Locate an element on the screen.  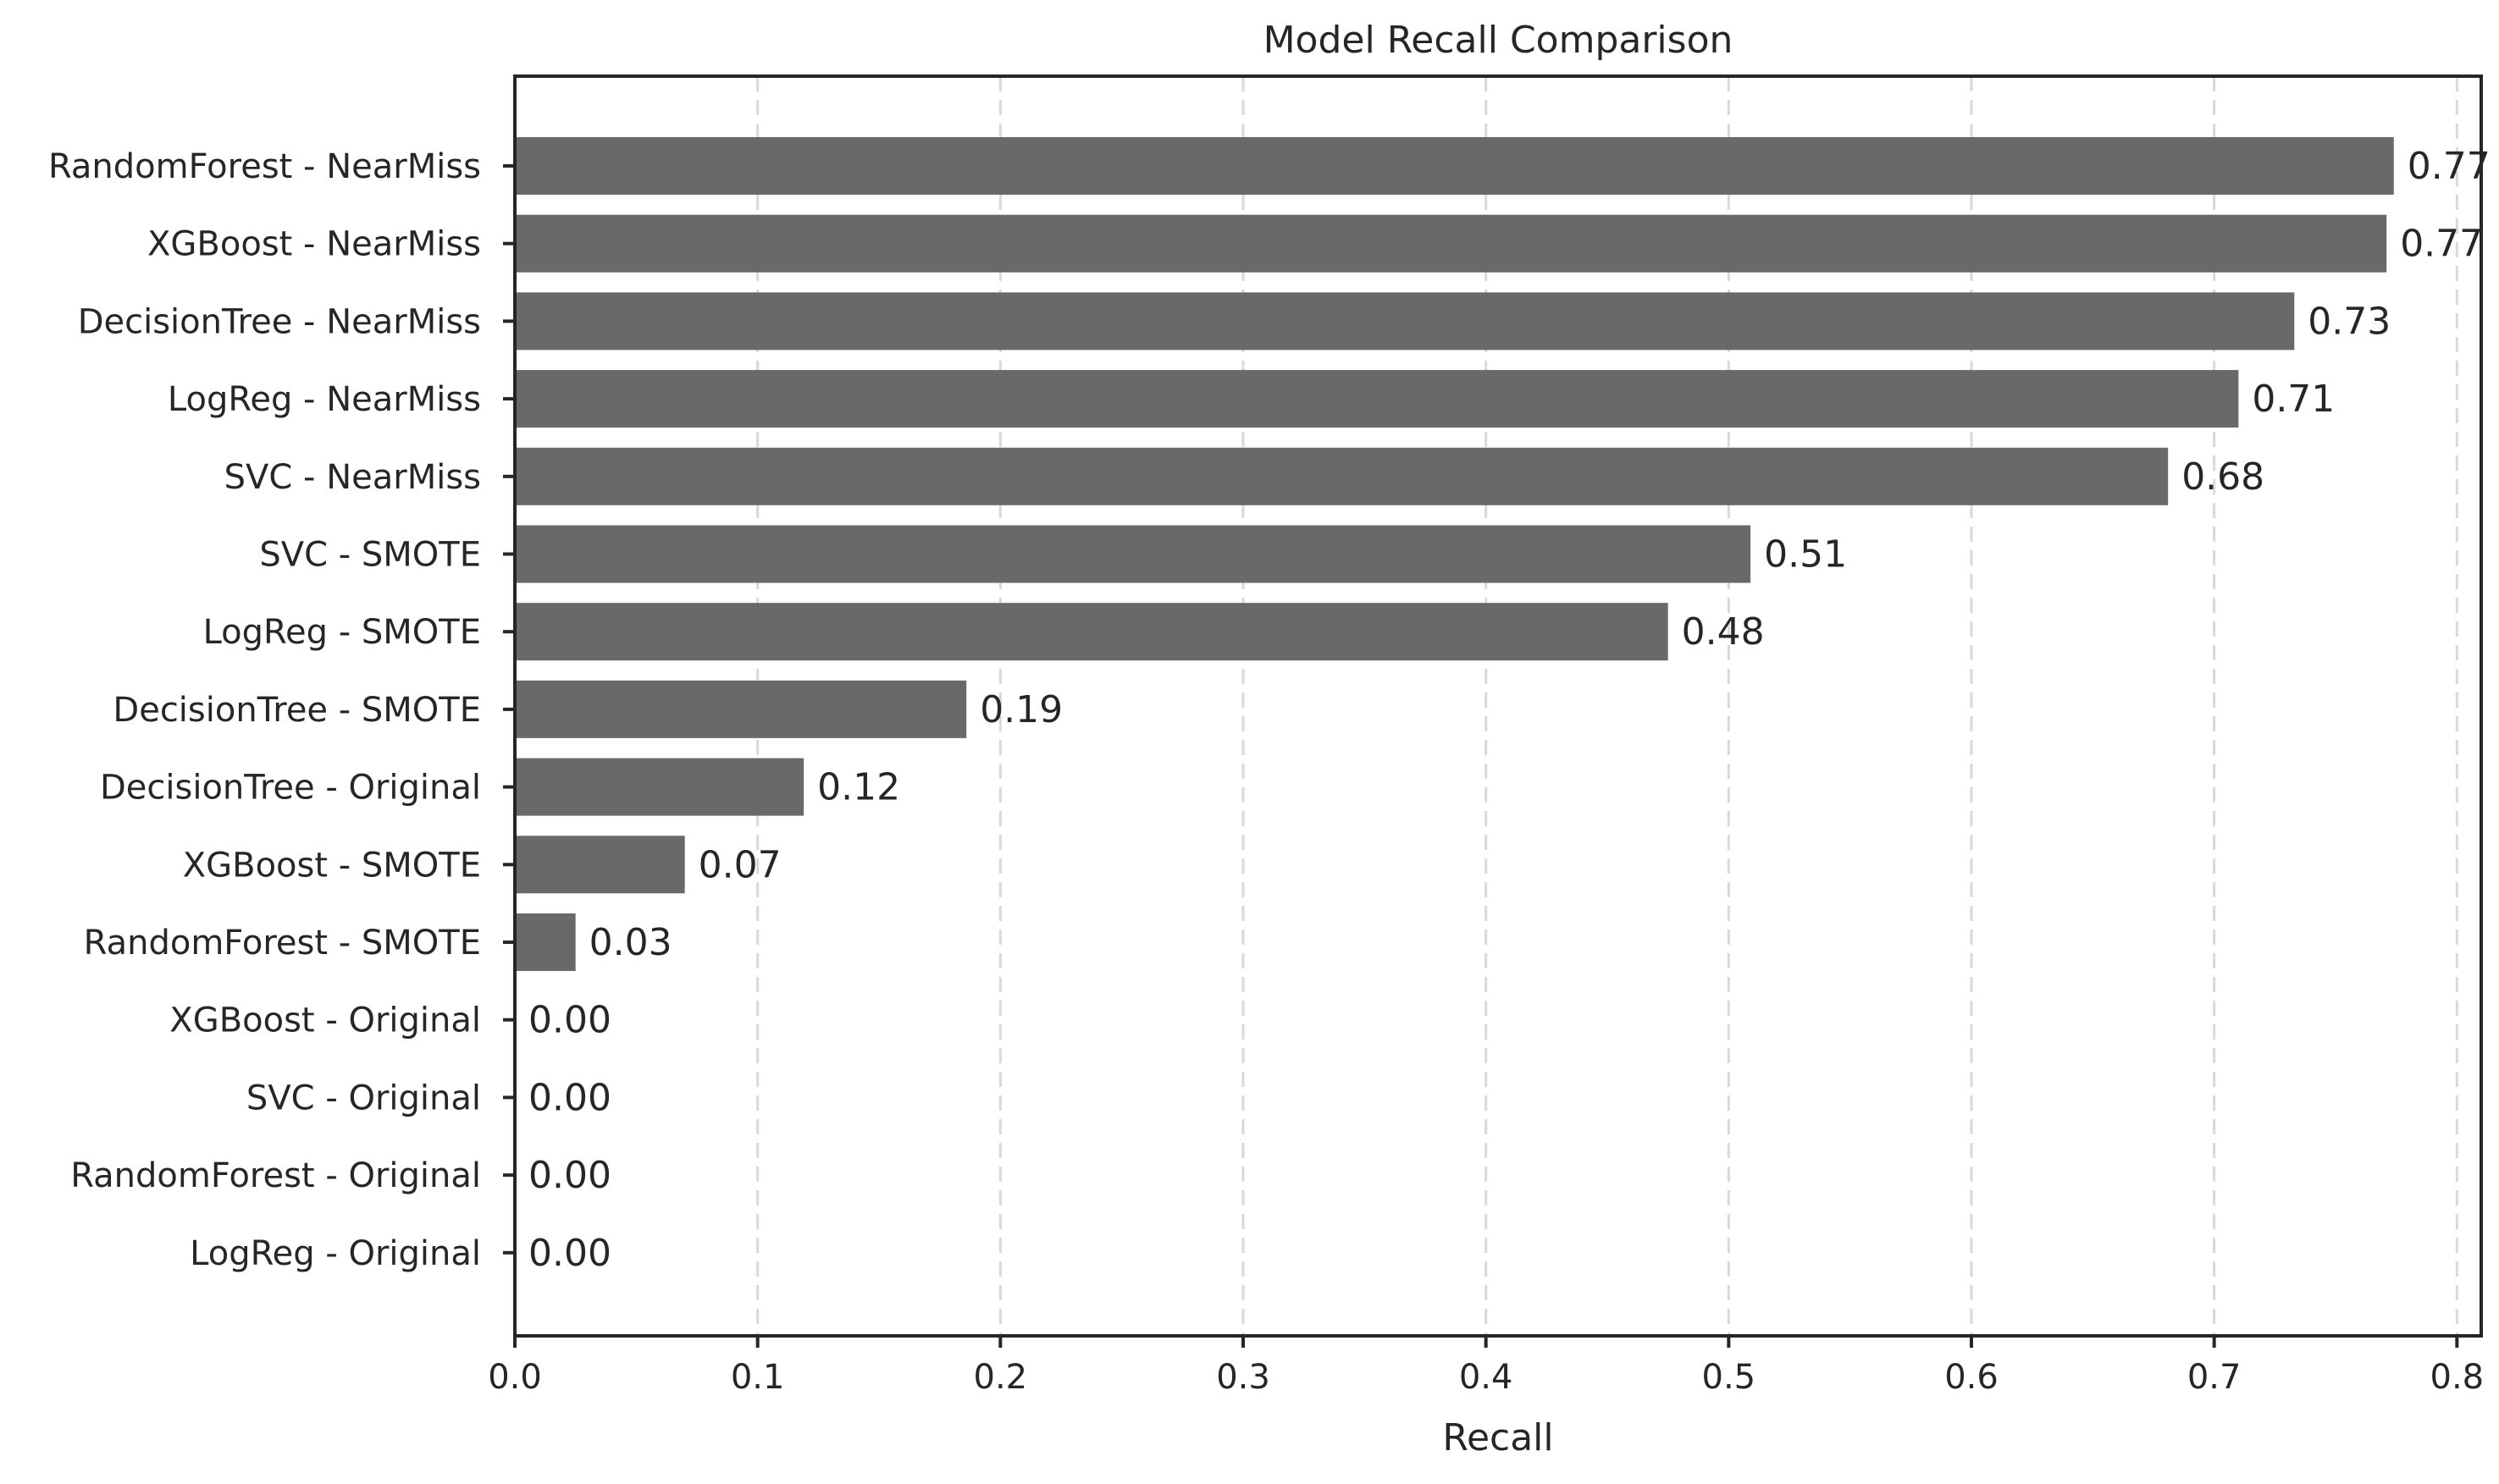
category-label: SVC - NearMiss is located at coordinates (352, 477).